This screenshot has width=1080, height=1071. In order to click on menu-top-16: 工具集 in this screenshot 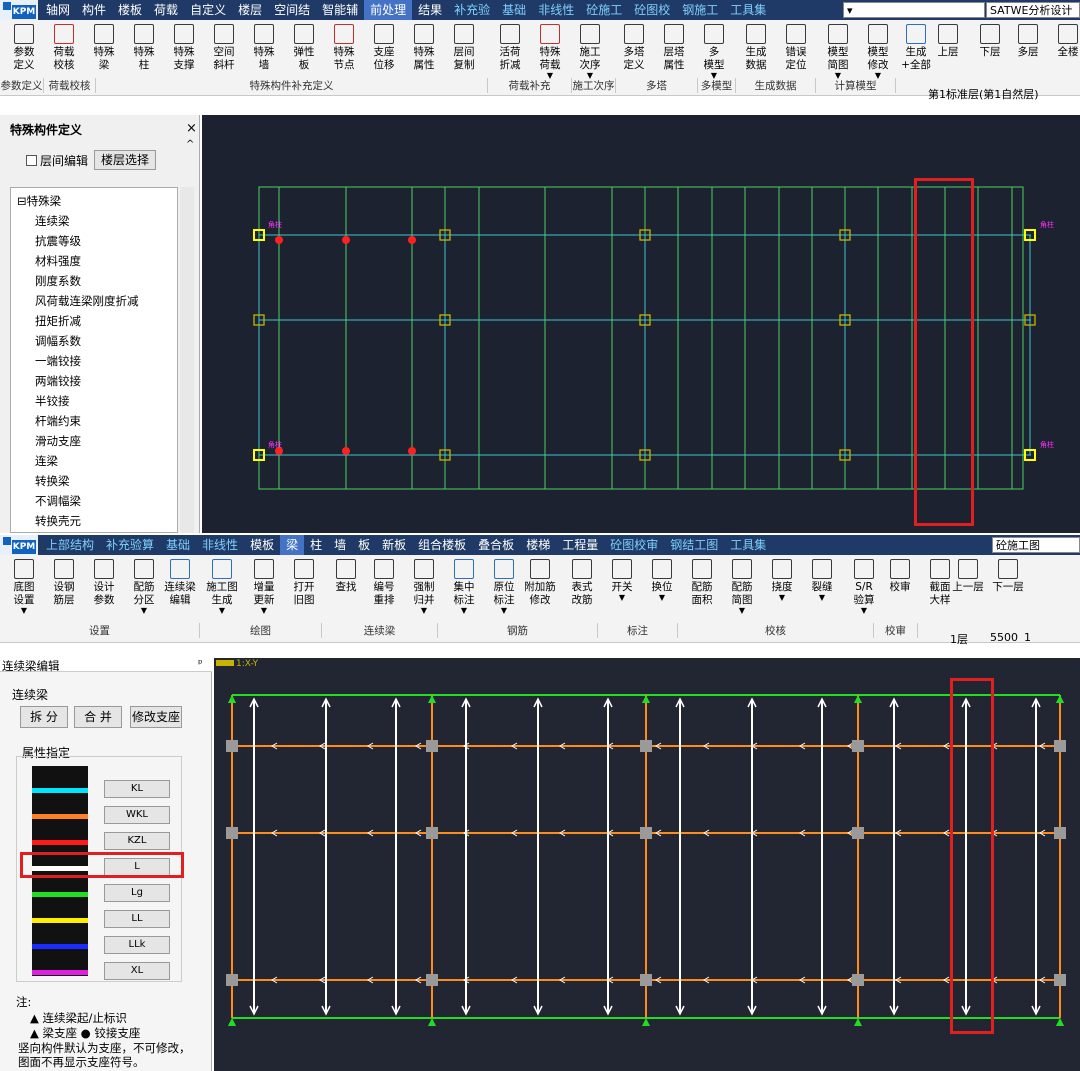, I will do `click(748, 10)`.